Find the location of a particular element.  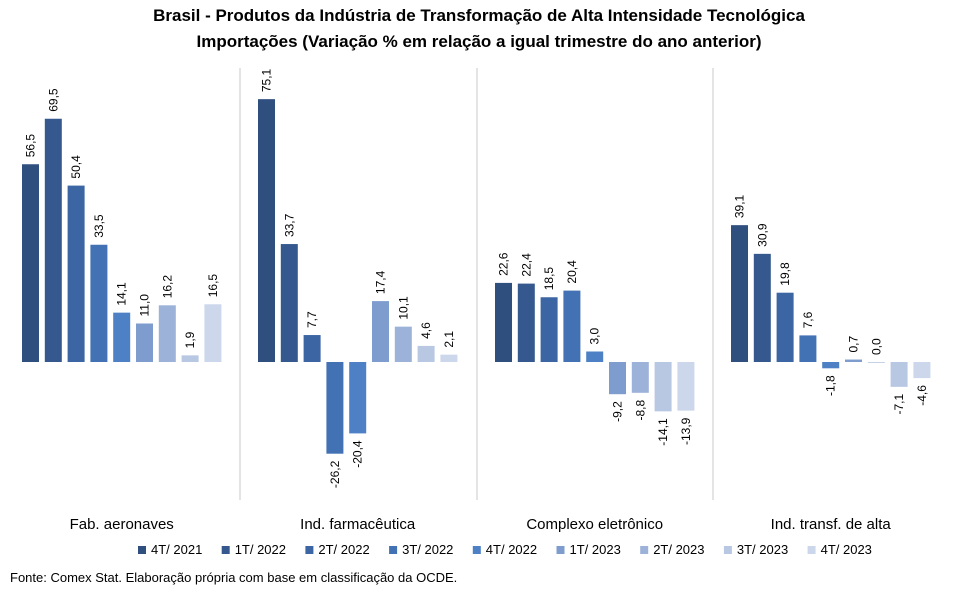

data-label: 39,1 is located at coordinates (740, 206).